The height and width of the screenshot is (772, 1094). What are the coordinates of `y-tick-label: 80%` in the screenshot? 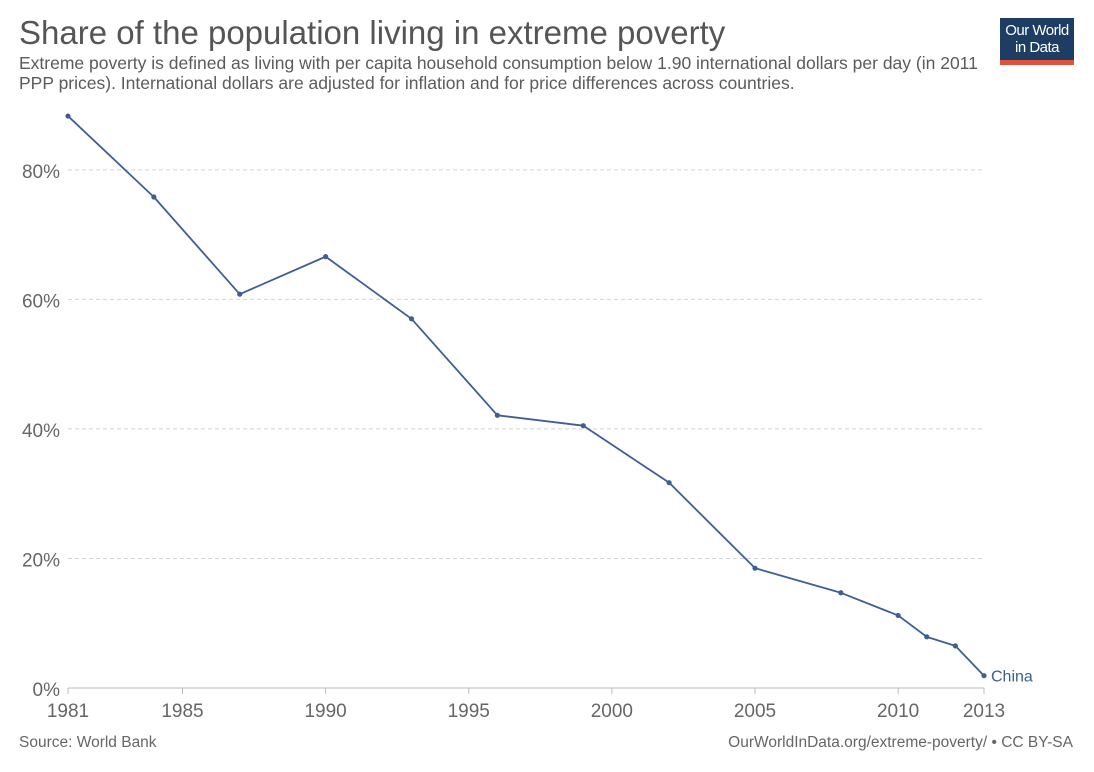 It's located at (41, 172).